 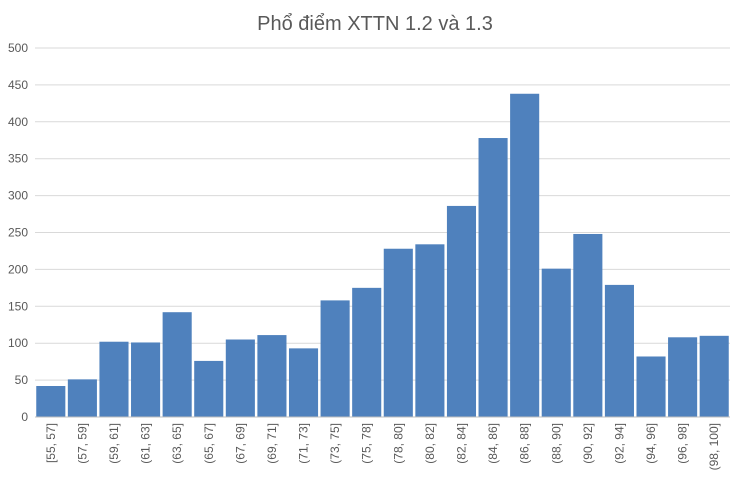 I want to click on x-tick-label: (61, 63], so click(x=146, y=443).